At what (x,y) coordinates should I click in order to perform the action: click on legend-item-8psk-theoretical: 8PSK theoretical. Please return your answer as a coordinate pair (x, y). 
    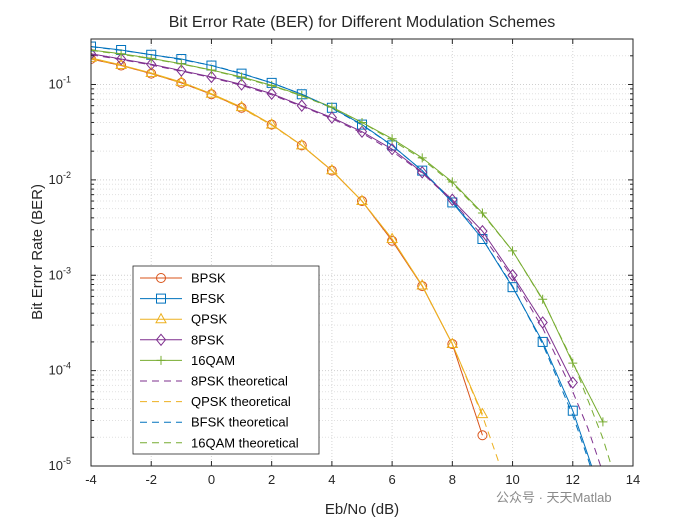
    Looking at the image, I should click on (214, 381).